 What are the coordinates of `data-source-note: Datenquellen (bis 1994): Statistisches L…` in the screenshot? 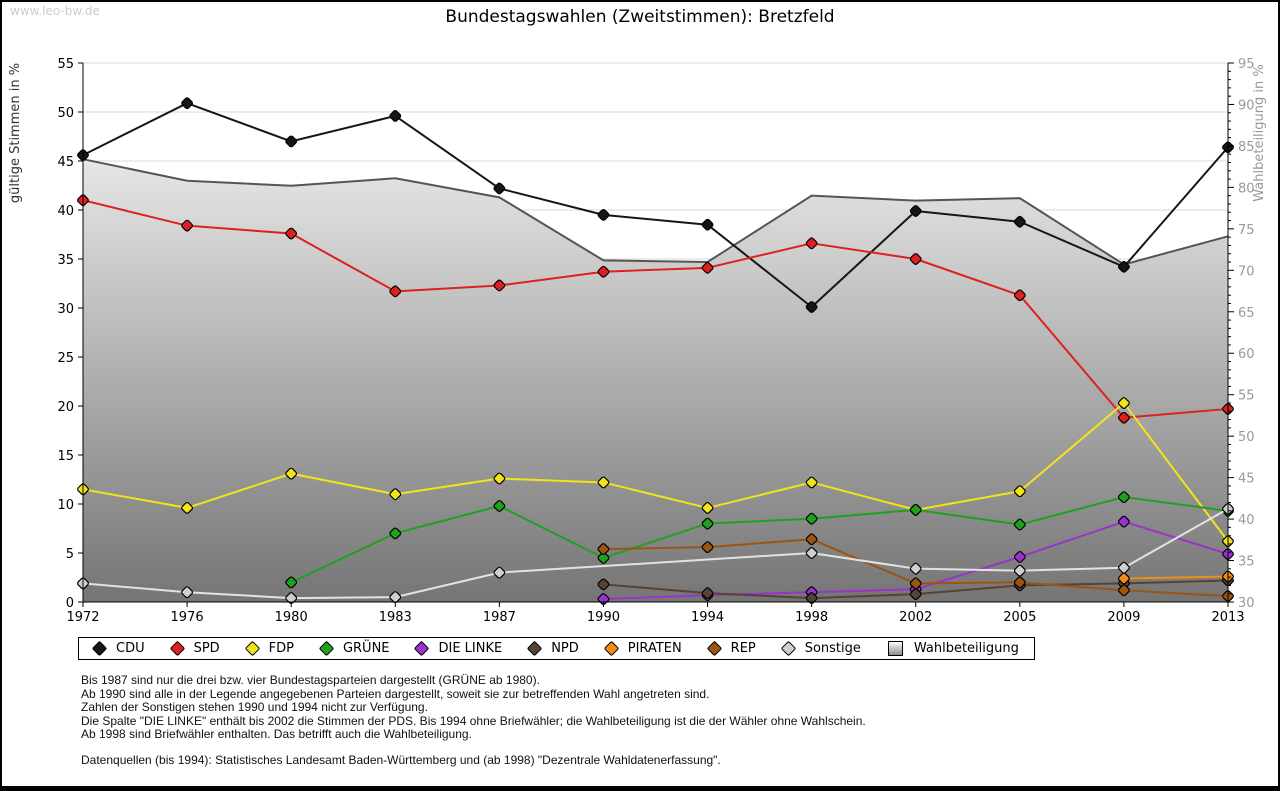 It's located at (401, 760).